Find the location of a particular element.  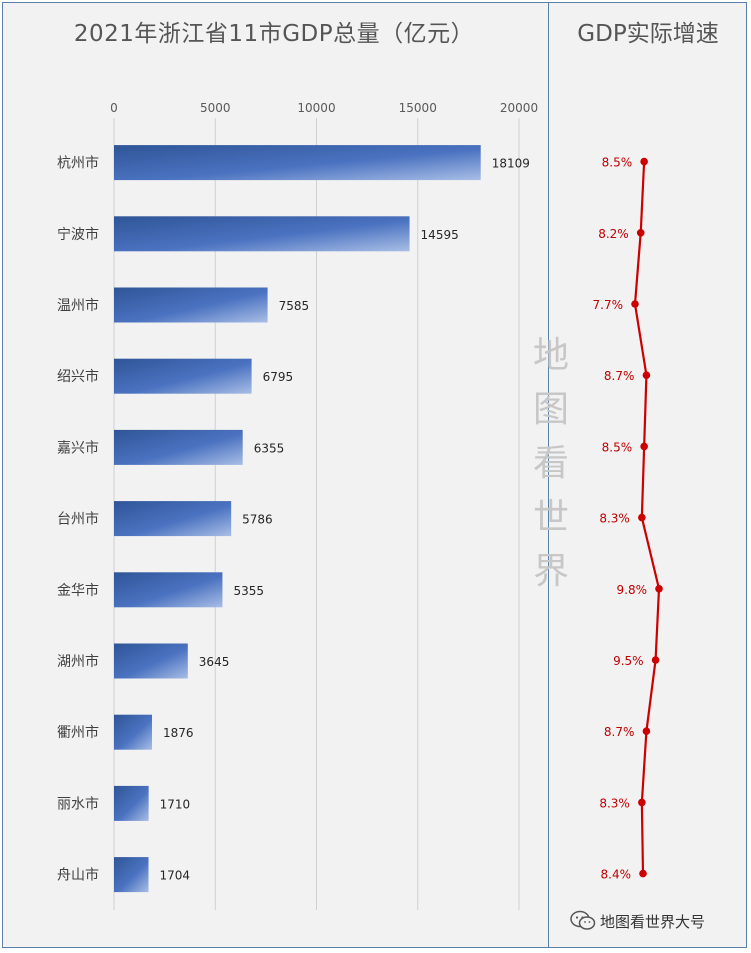

category-label: 嘉兴市 is located at coordinates (78, 447).